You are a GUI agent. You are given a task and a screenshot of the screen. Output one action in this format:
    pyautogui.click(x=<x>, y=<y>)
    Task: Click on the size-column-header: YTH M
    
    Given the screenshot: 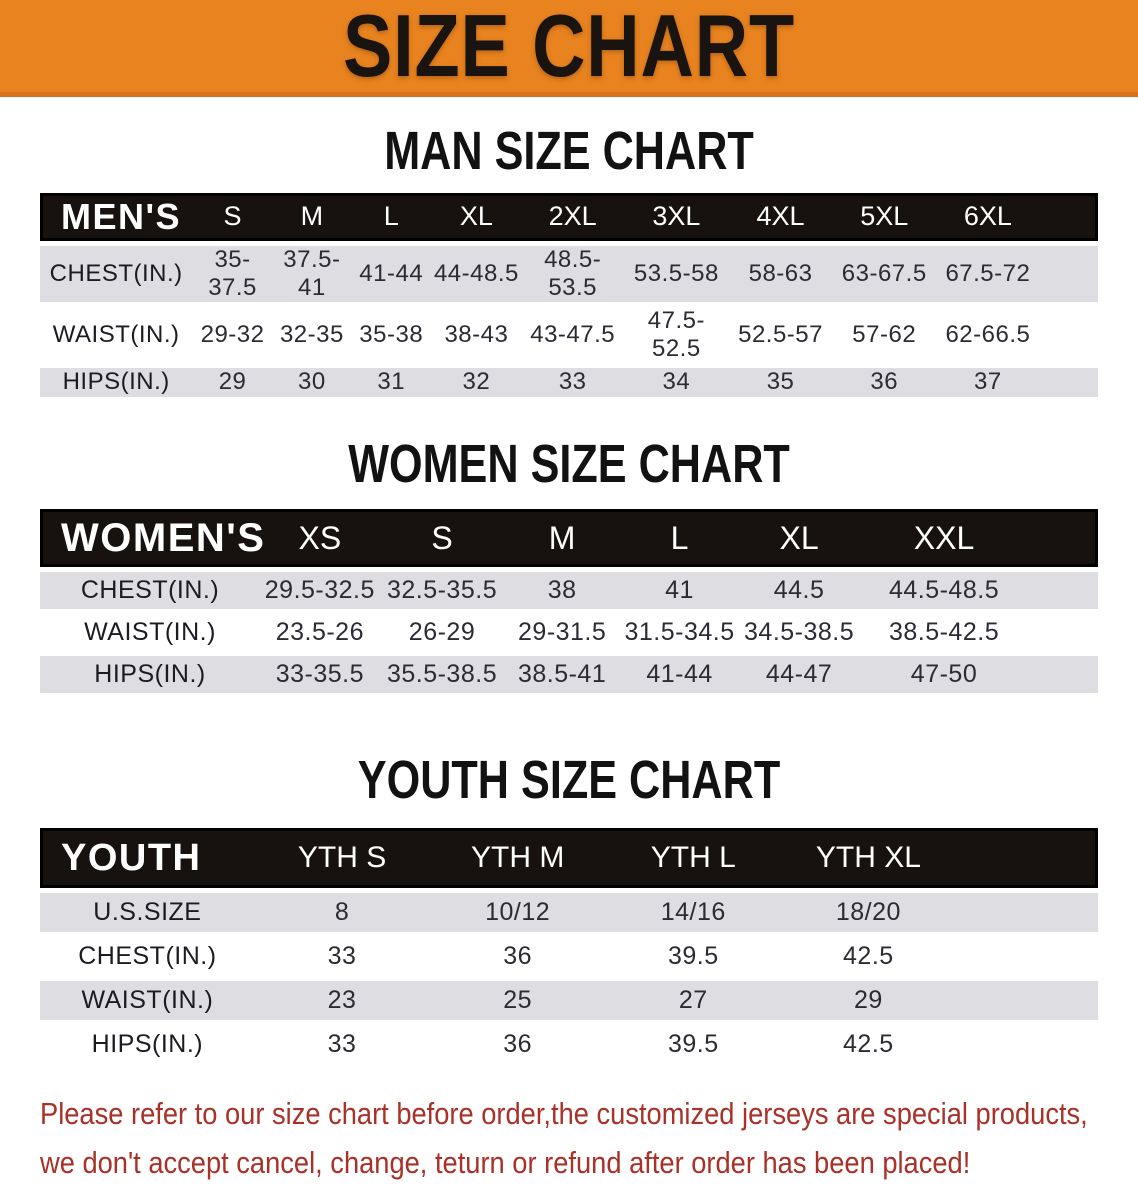 What is the action you would take?
    pyautogui.click(x=517, y=858)
    